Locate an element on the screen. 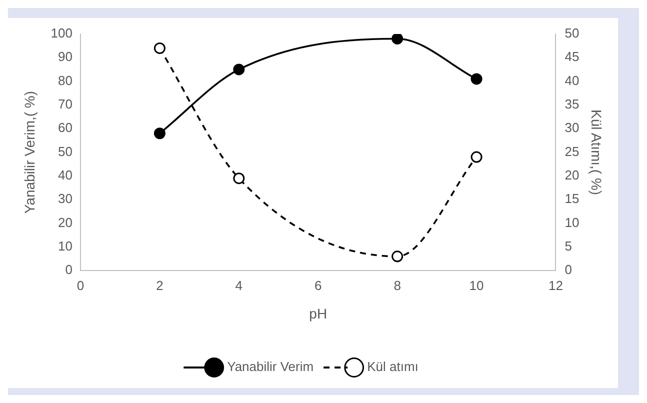 This screenshot has height=403, width=647. y-axis-title: Yanabilir Verim,( %) is located at coordinates (29, 152).